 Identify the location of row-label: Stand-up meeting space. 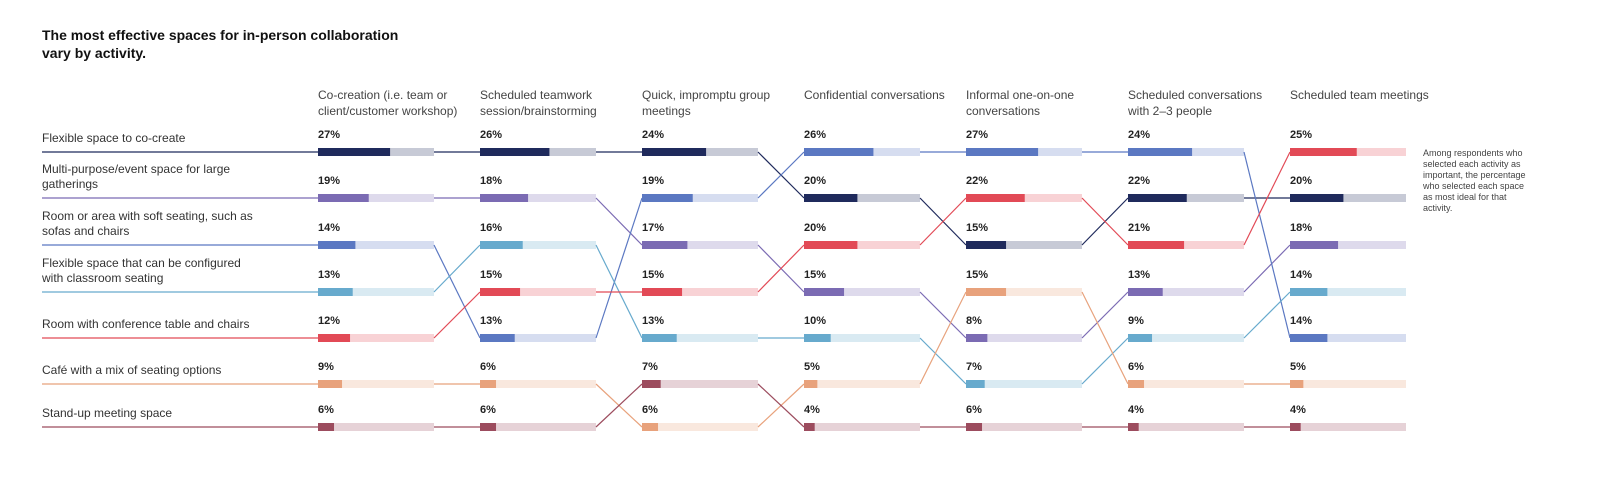
(107, 413).